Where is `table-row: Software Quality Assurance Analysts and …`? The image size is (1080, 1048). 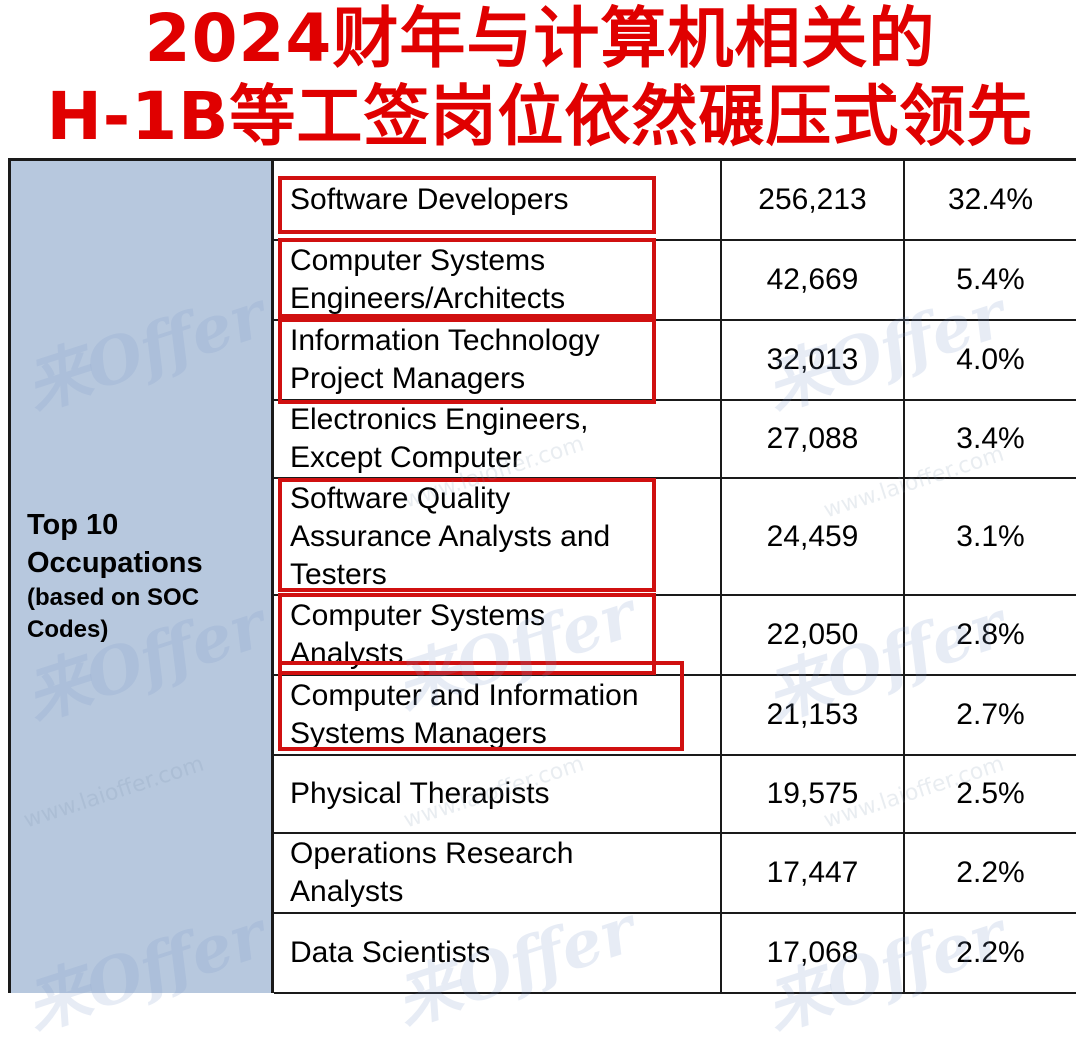
table-row: Software Quality Assurance Analysts and … is located at coordinates (675, 537).